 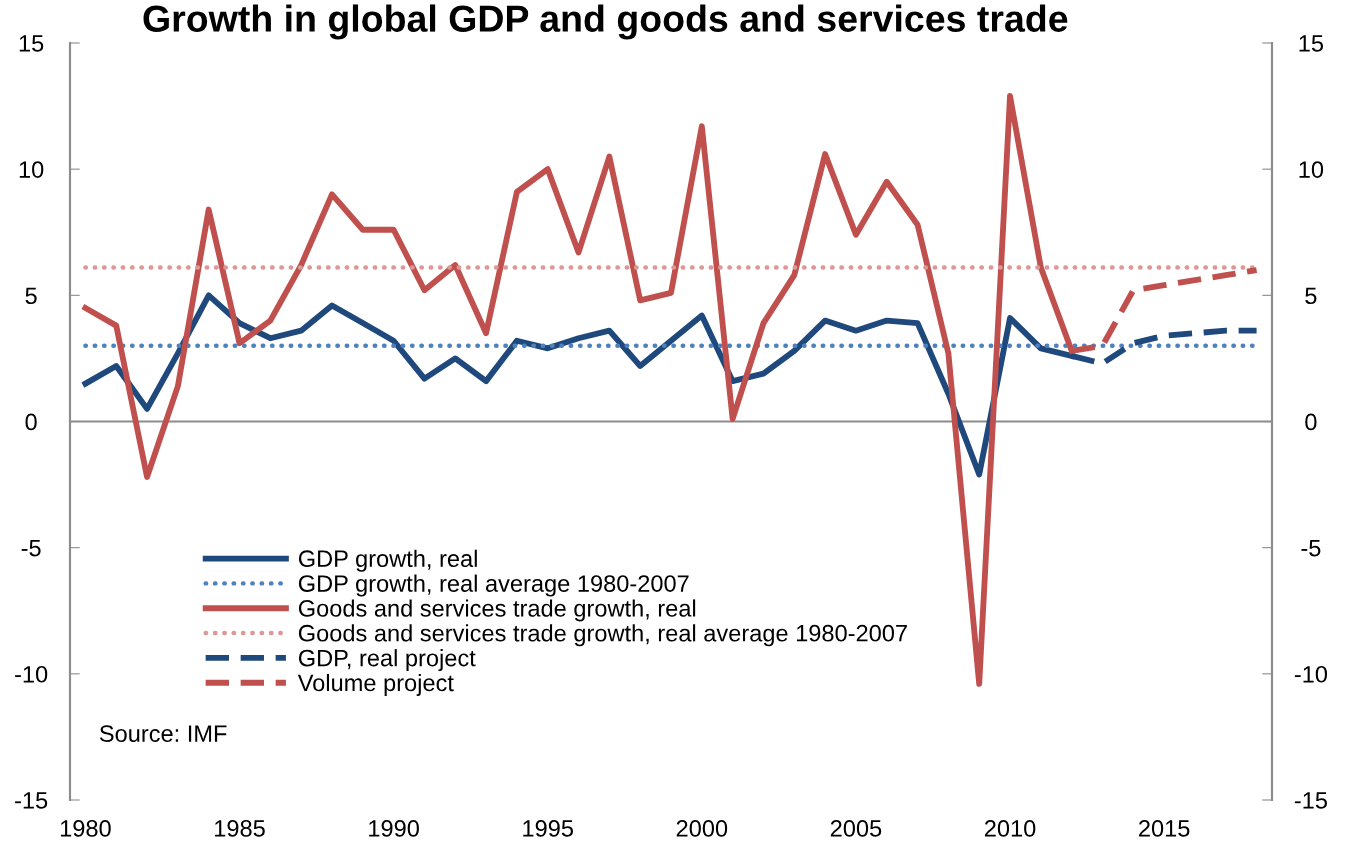 I want to click on y2-tick-label: -10, so click(x=1311, y=674).